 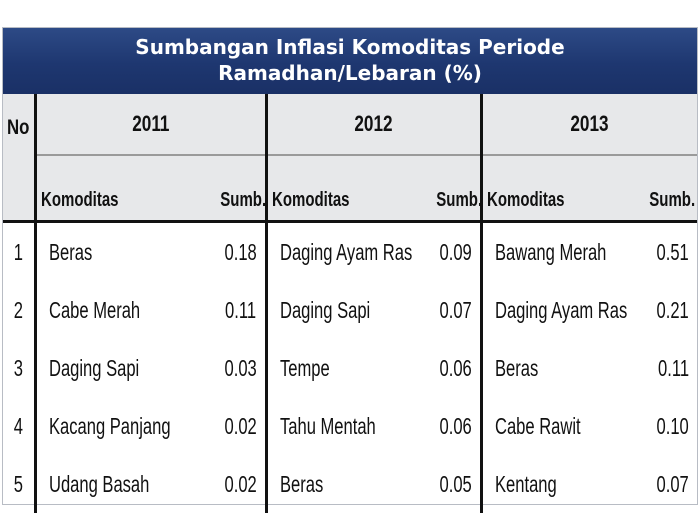 What do you see at coordinates (19, 158) in the screenshot?
I see `no-column-header: No` at bounding box center [19, 158].